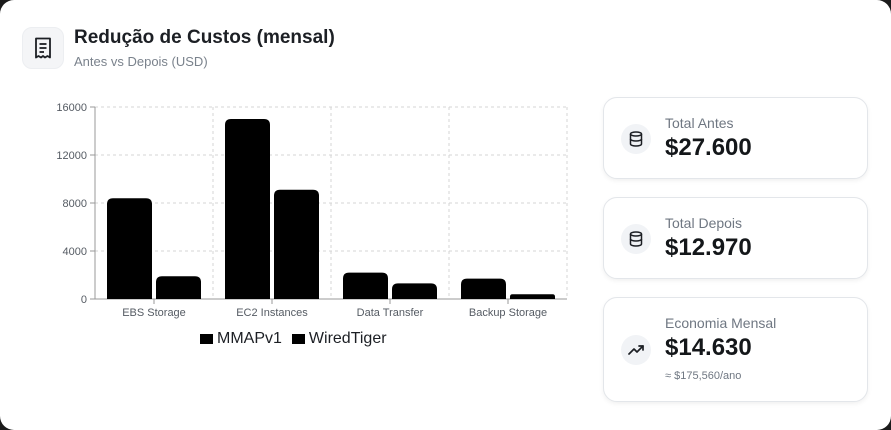  Describe the element at coordinates (347, 338) in the screenshot. I see `legend-label: WiredTiger` at that location.